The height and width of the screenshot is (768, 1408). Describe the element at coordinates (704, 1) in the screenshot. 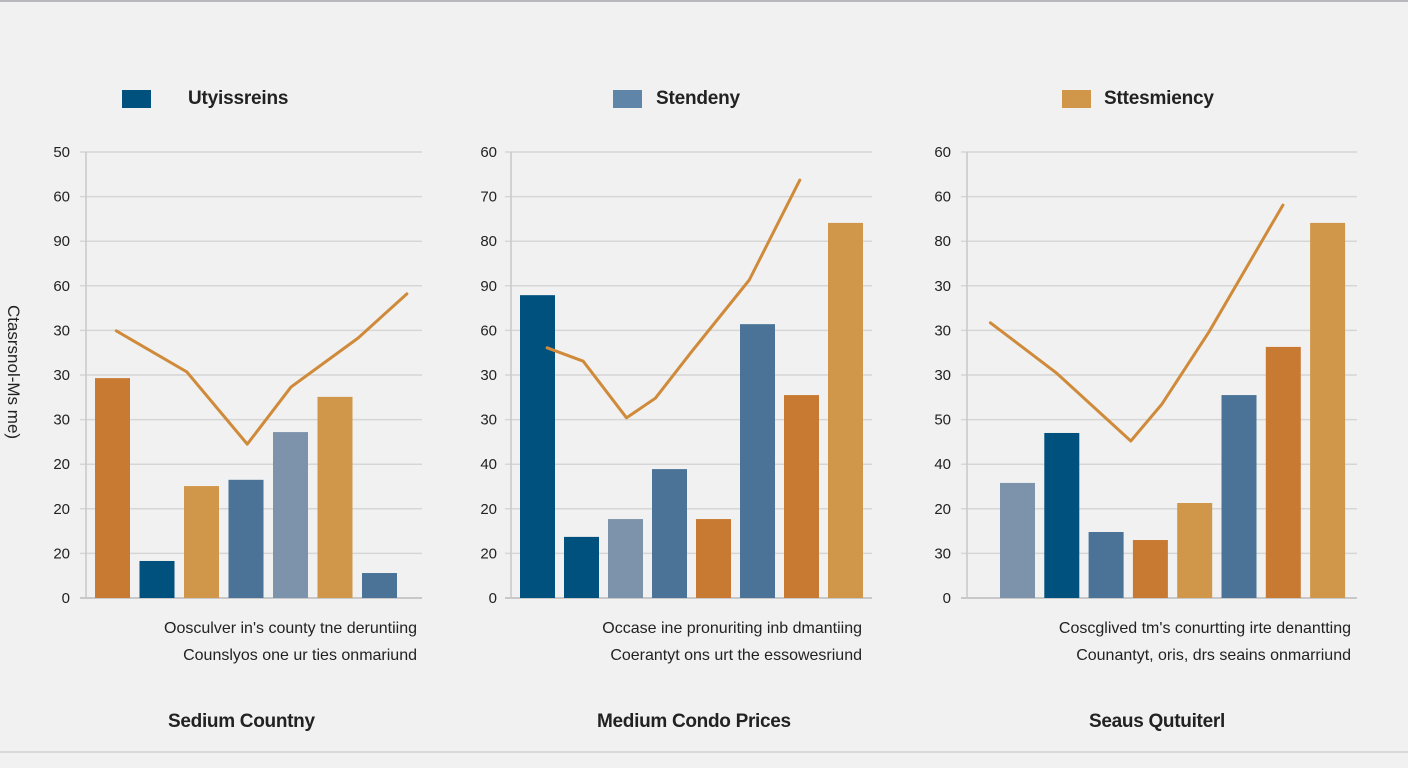

I see `top-border` at that location.